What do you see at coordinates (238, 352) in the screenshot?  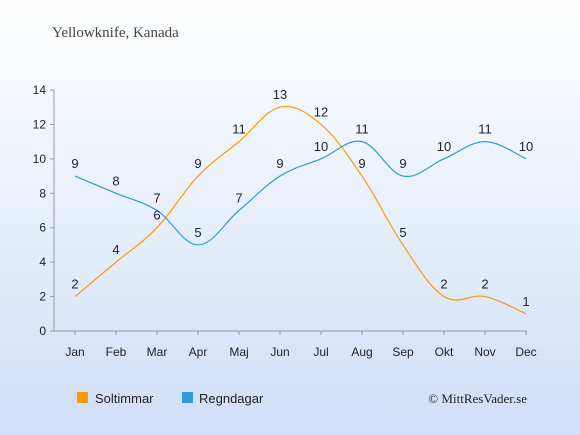 I see `x-tick-label-maj: Maj` at bounding box center [238, 352].